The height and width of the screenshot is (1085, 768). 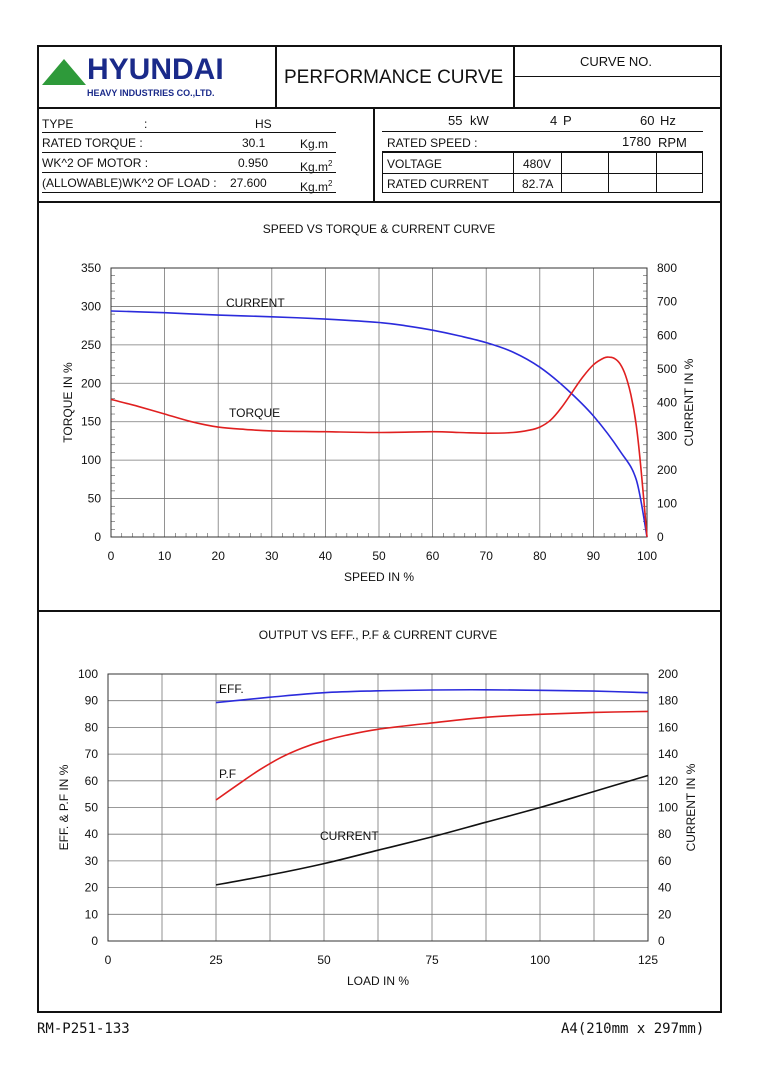 I want to click on rated-speed-unit: RPM, so click(x=672, y=142).